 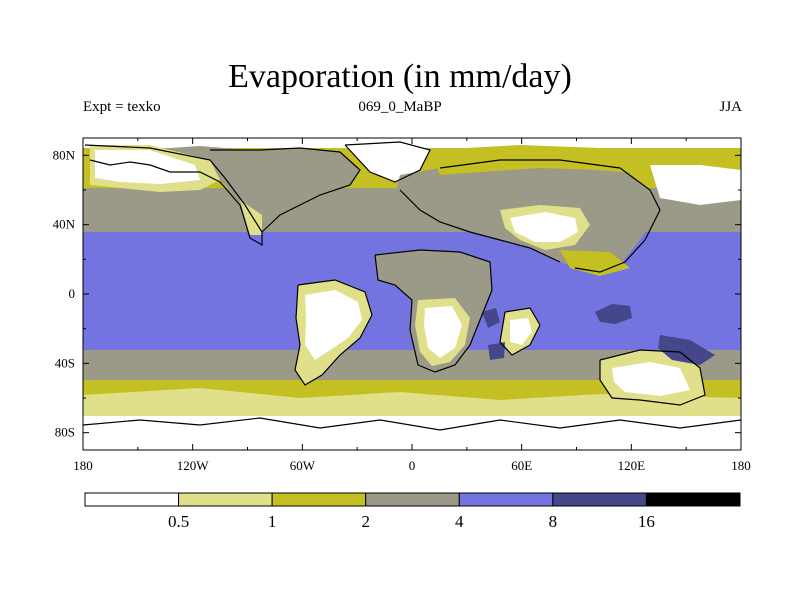 I want to click on field-patch-northeast-asia-white, so click(x=695, y=185).